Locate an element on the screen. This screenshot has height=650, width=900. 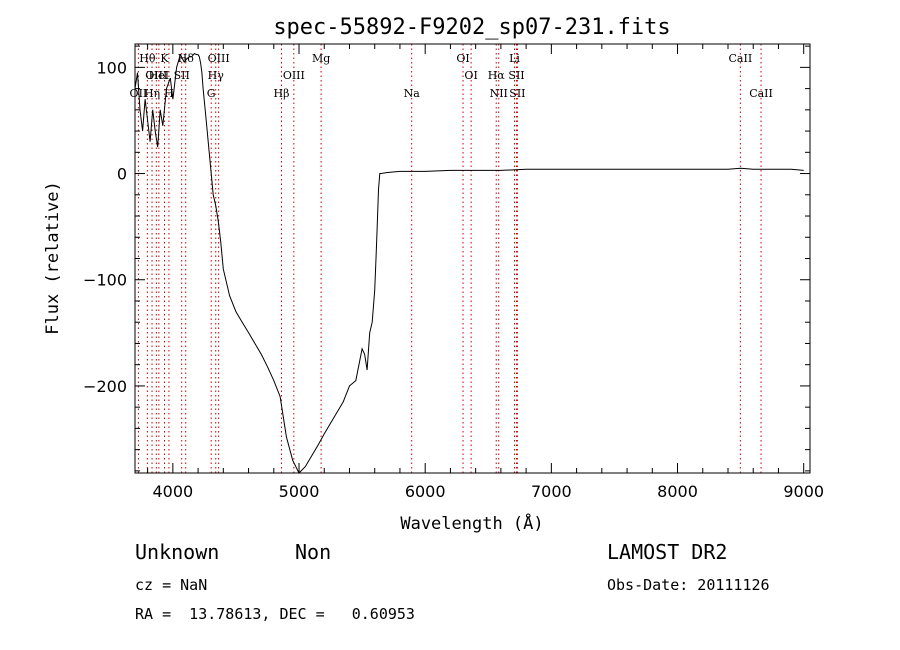
x-tick-label: 5000 is located at coordinates (299, 491).